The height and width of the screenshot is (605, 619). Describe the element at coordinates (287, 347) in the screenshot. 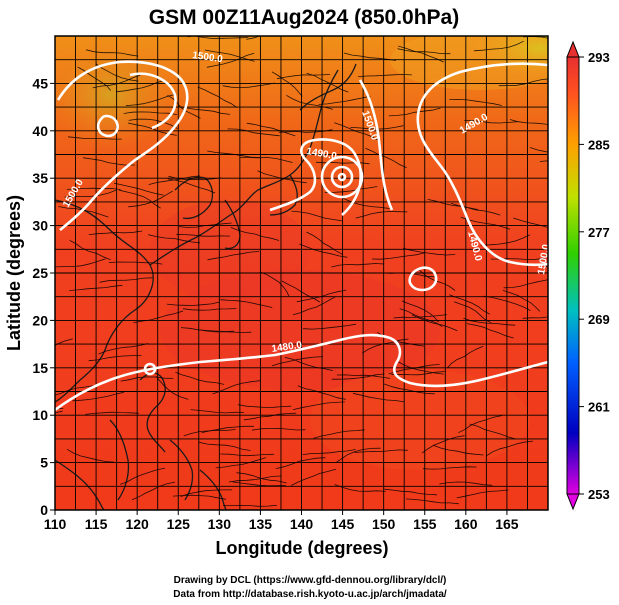

I see `contour-label: 1480.0` at that location.